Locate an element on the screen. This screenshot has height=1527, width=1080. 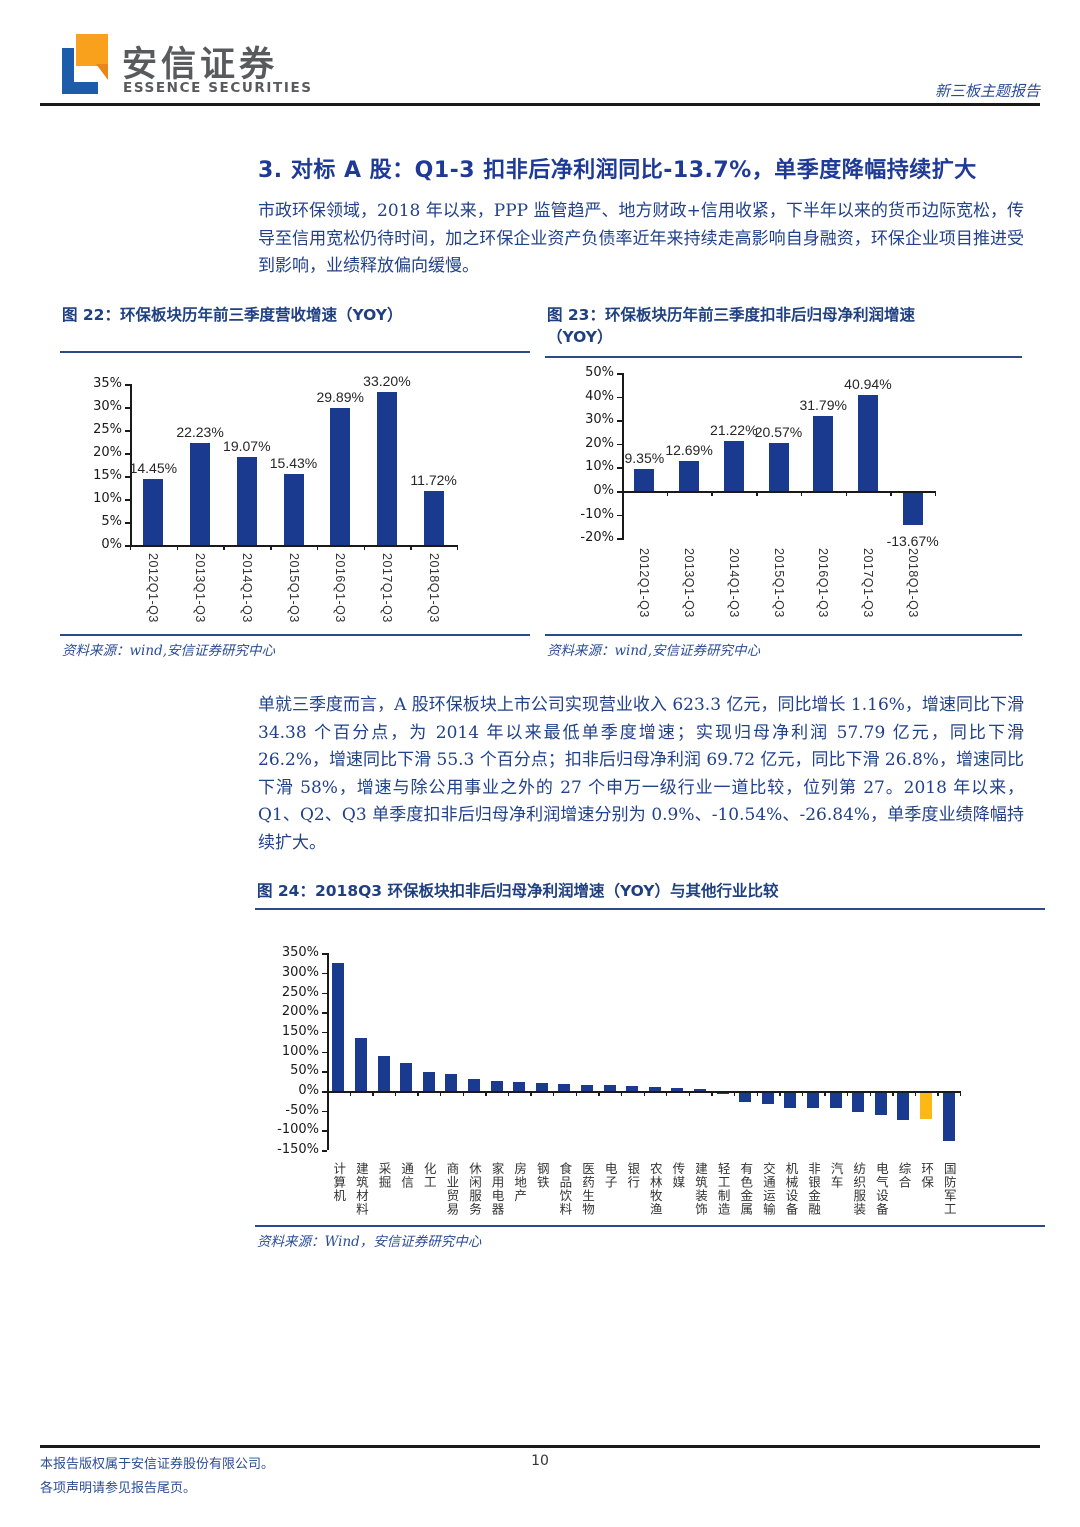
brand-name: 安信证券 is located at coordinates (200, 65).